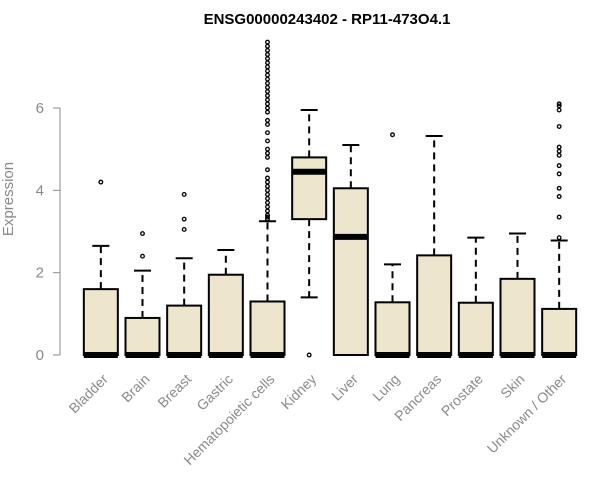 The height and width of the screenshot is (500, 600). What do you see at coordinates (40, 190) in the screenshot?
I see `y-tick-label: 4` at bounding box center [40, 190].